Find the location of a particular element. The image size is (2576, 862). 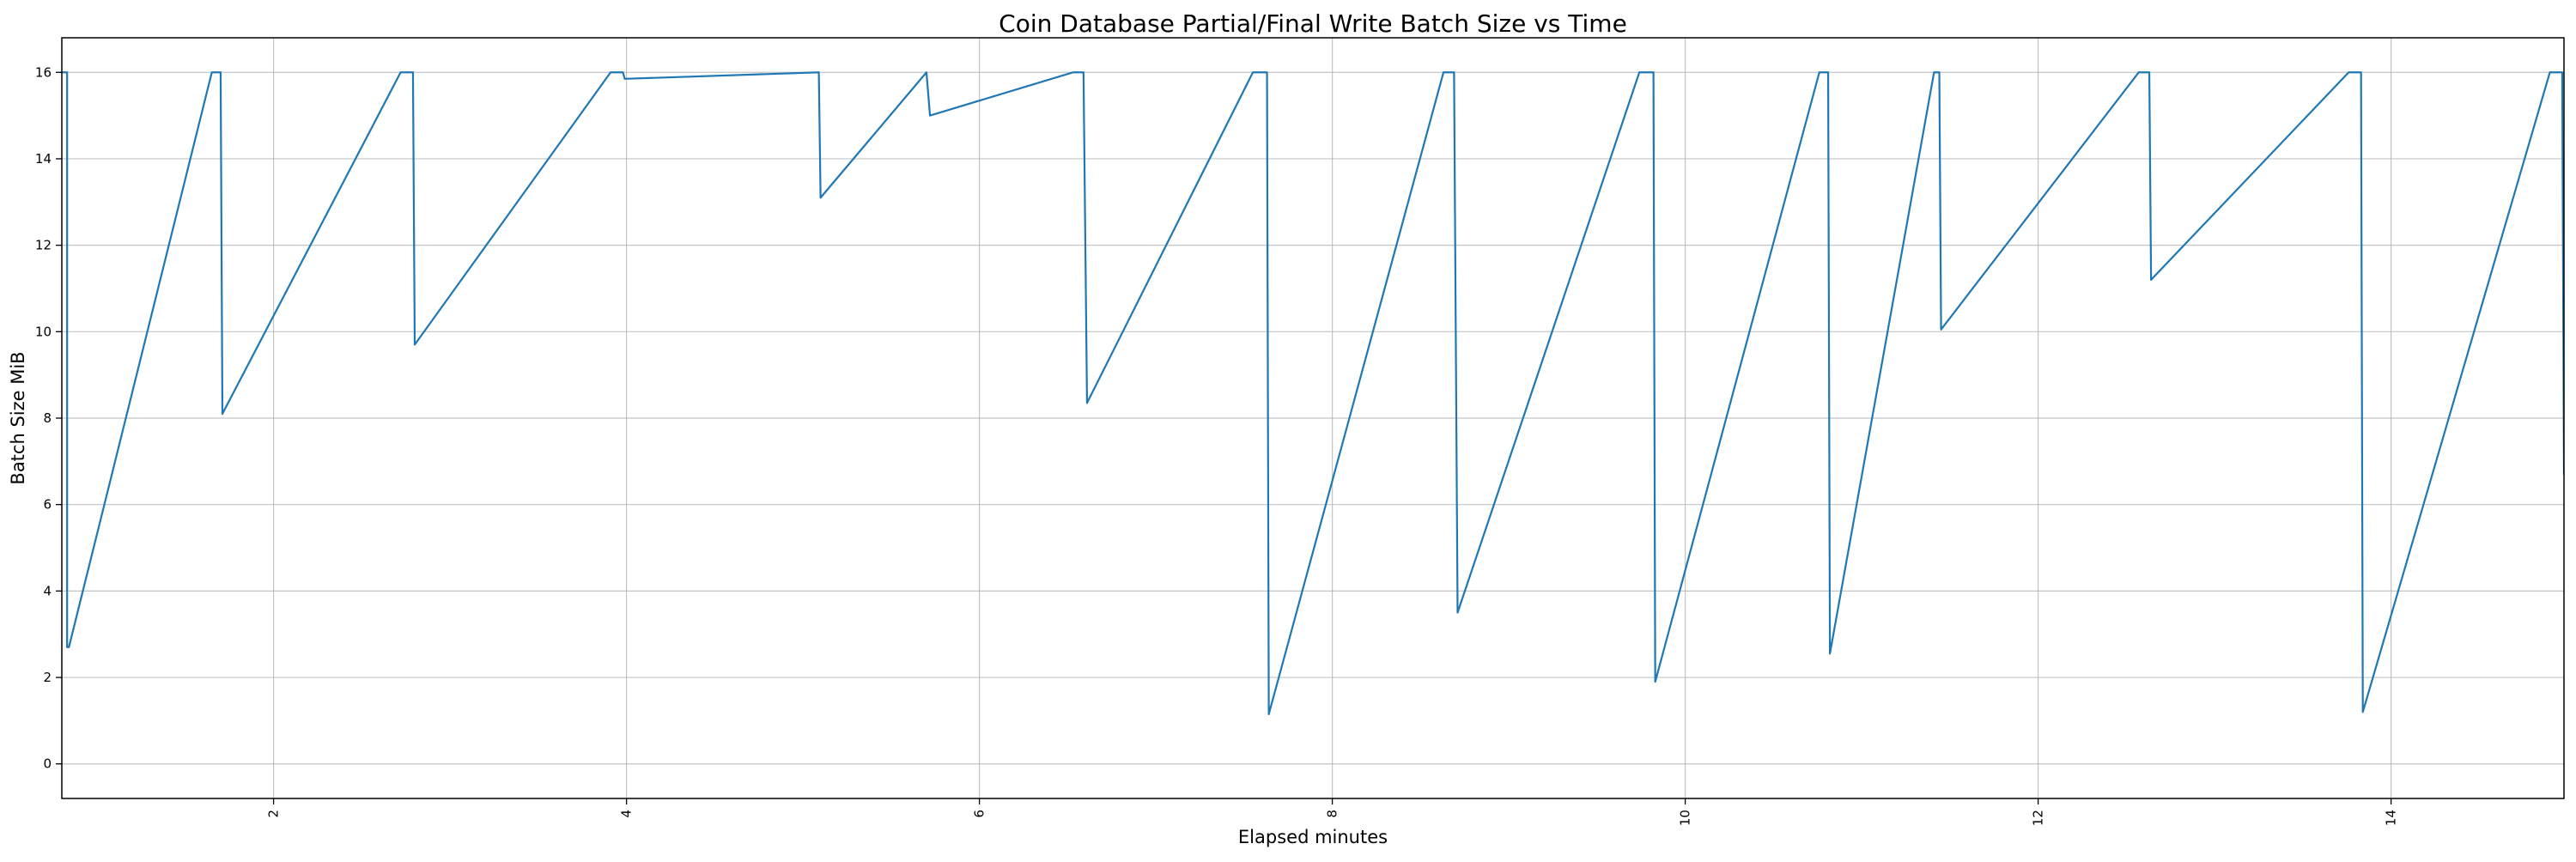

x-axis-label: Elapsed minutes is located at coordinates (1313, 837).